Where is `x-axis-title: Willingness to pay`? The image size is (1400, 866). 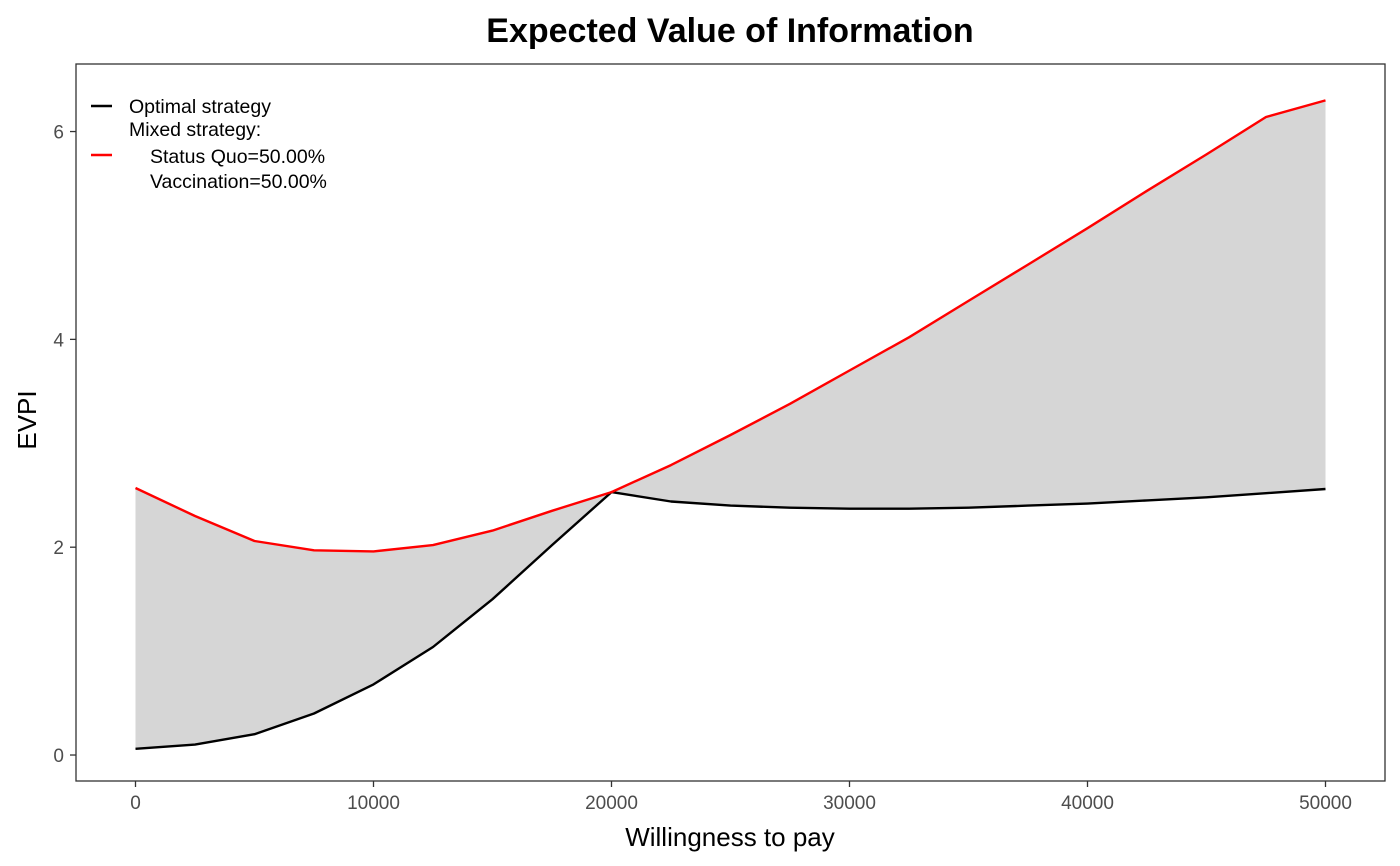 x-axis-title: Willingness to pay is located at coordinates (730, 837).